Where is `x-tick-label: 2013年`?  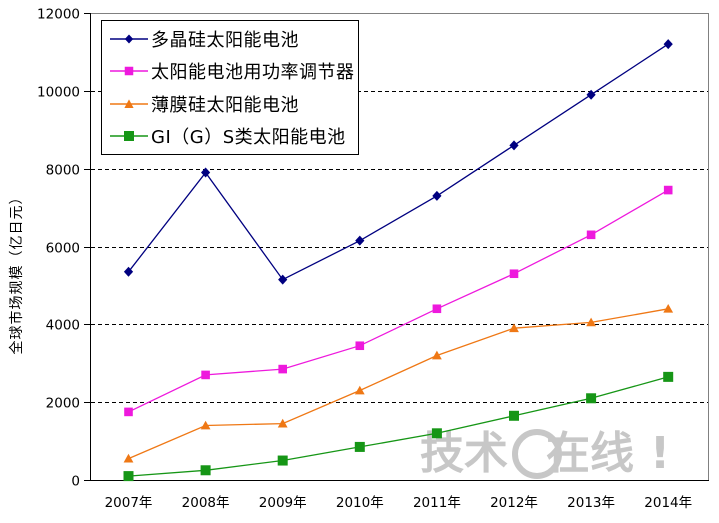 x-tick-label: 2013年 is located at coordinates (591, 503).